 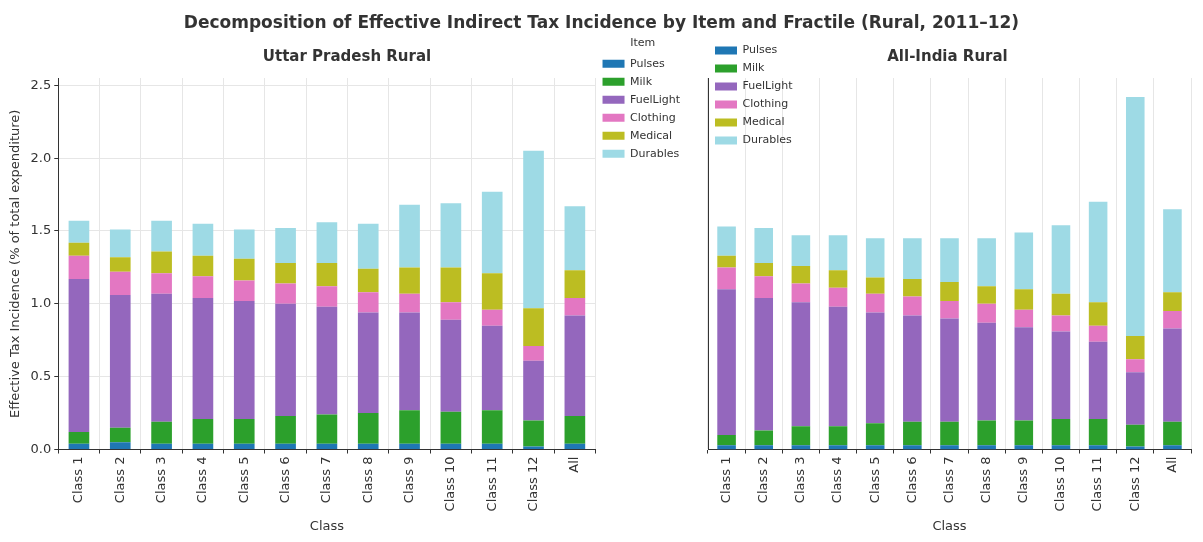 What do you see at coordinates (450, 484) in the screenshot?
I see `x-tick-label: Class 10` at bounding box center [450, 484].